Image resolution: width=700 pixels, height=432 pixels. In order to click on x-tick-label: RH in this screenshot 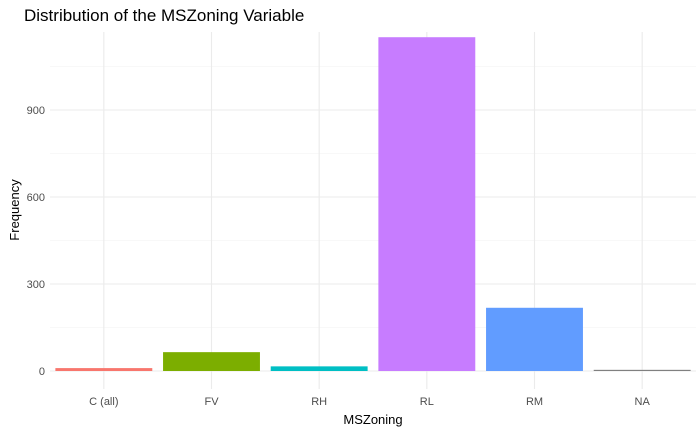, I will do `click(319, 402)`.